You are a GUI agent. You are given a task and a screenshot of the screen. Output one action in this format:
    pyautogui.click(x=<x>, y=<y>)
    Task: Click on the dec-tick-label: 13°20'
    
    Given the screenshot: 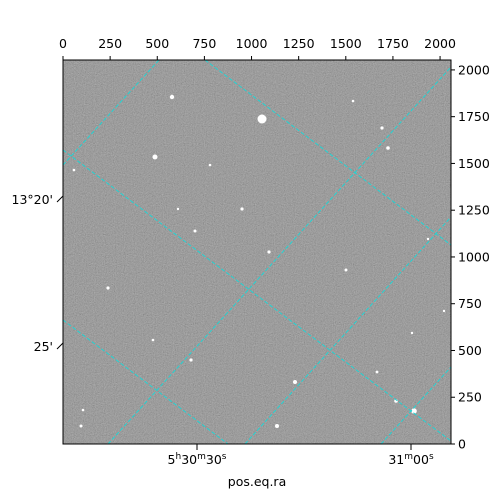 What is the action you would take?
    pyautogui.click(x=33, y=199)
    